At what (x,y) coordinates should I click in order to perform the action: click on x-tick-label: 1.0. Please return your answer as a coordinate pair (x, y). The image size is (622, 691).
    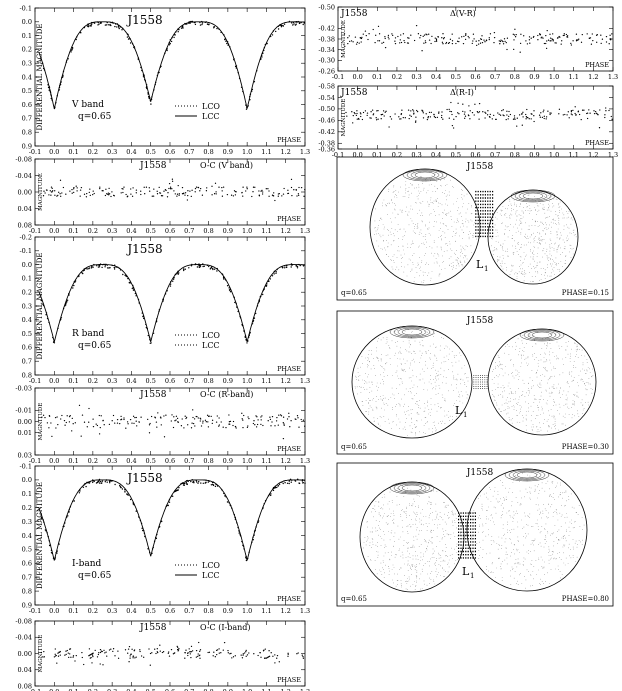
    Looking at the image, I should click on (554, 155).